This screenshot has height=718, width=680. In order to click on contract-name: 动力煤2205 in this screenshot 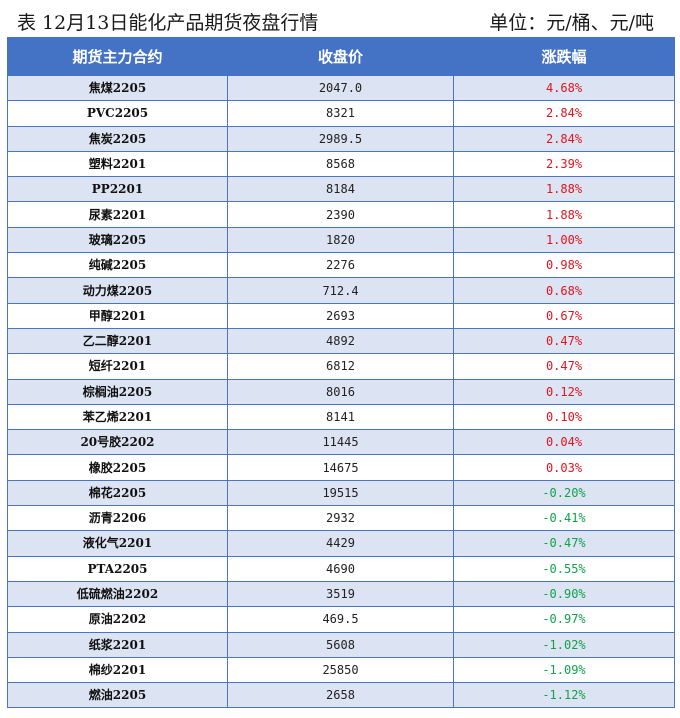, I will do `click(117, 290)`.